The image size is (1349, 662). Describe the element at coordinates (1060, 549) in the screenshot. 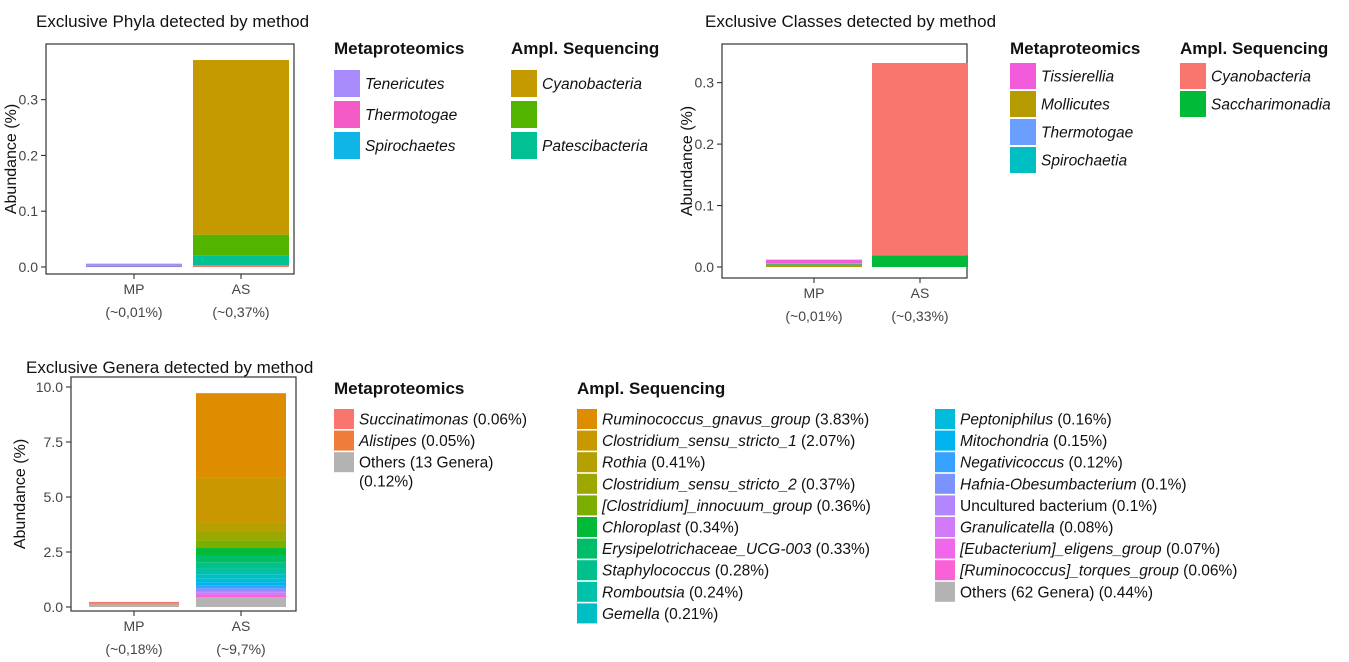

I see `legend-item-name: [Eubacterium]_eligens_group` at that location.